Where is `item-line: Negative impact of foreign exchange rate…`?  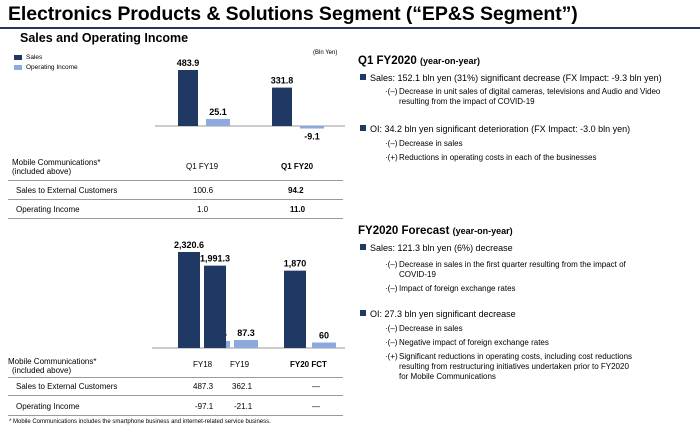 item-line: Negative impact of foreign exchange rate… is located at coordinates (474, 342).